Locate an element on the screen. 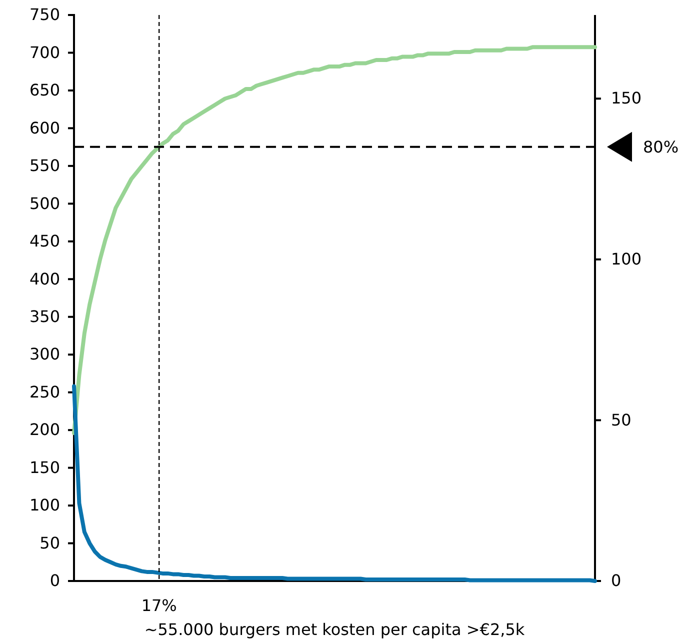  y-tick-label: 0 is located at coordinates (55, 580).